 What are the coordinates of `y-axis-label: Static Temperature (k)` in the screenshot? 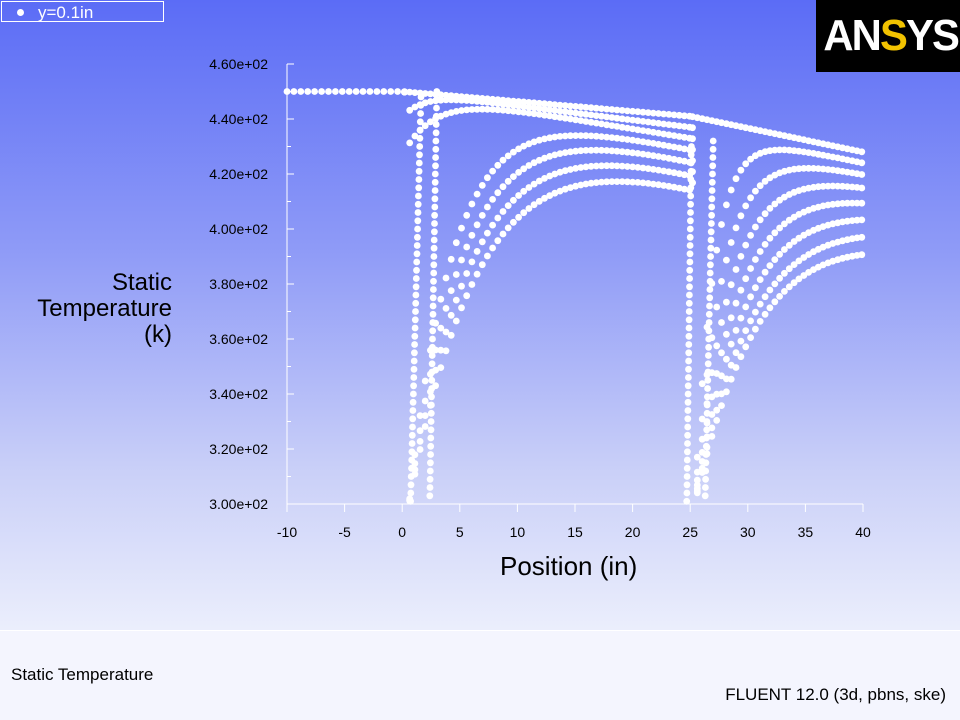 It's located at (86, 309).